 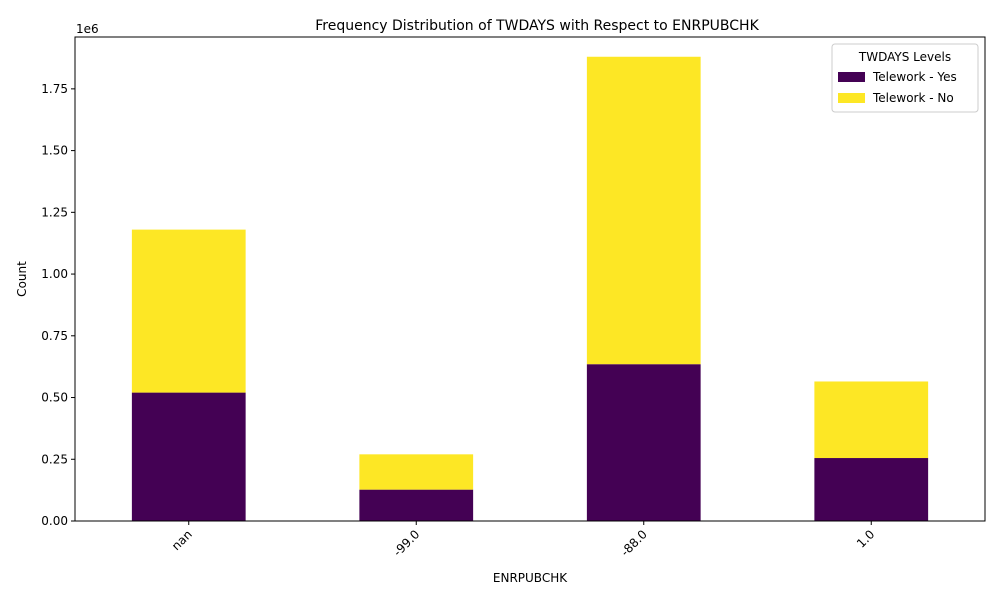 I want to click on legend: TWDAYS Levels Telework - Yes Telework - No, so click(x=905, y=78).